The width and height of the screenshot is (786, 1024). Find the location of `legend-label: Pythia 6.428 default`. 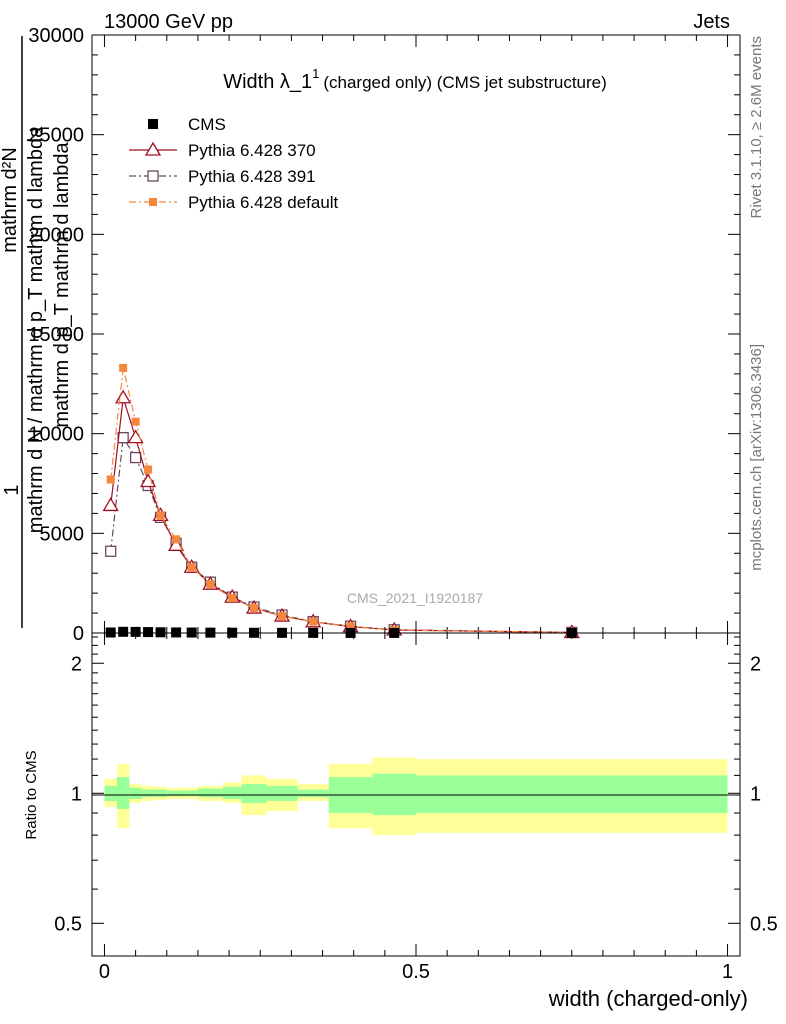

legend-label: Pythia 6.428 default is located at coordinates (263, 202).